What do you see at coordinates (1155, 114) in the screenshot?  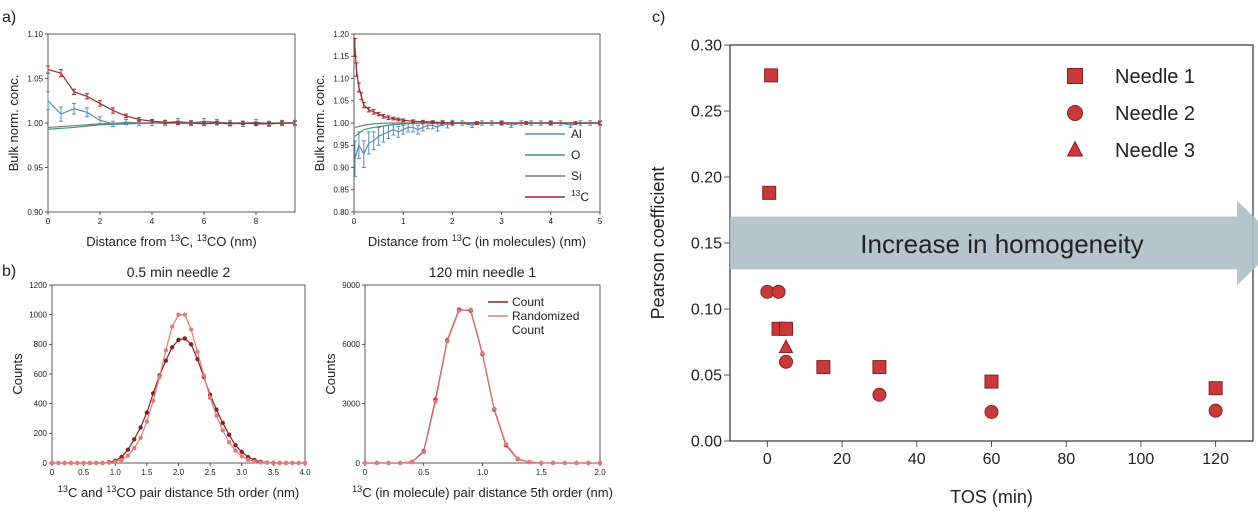 I see `legend-label: Needle 2` at bounding box center [1155, 114].